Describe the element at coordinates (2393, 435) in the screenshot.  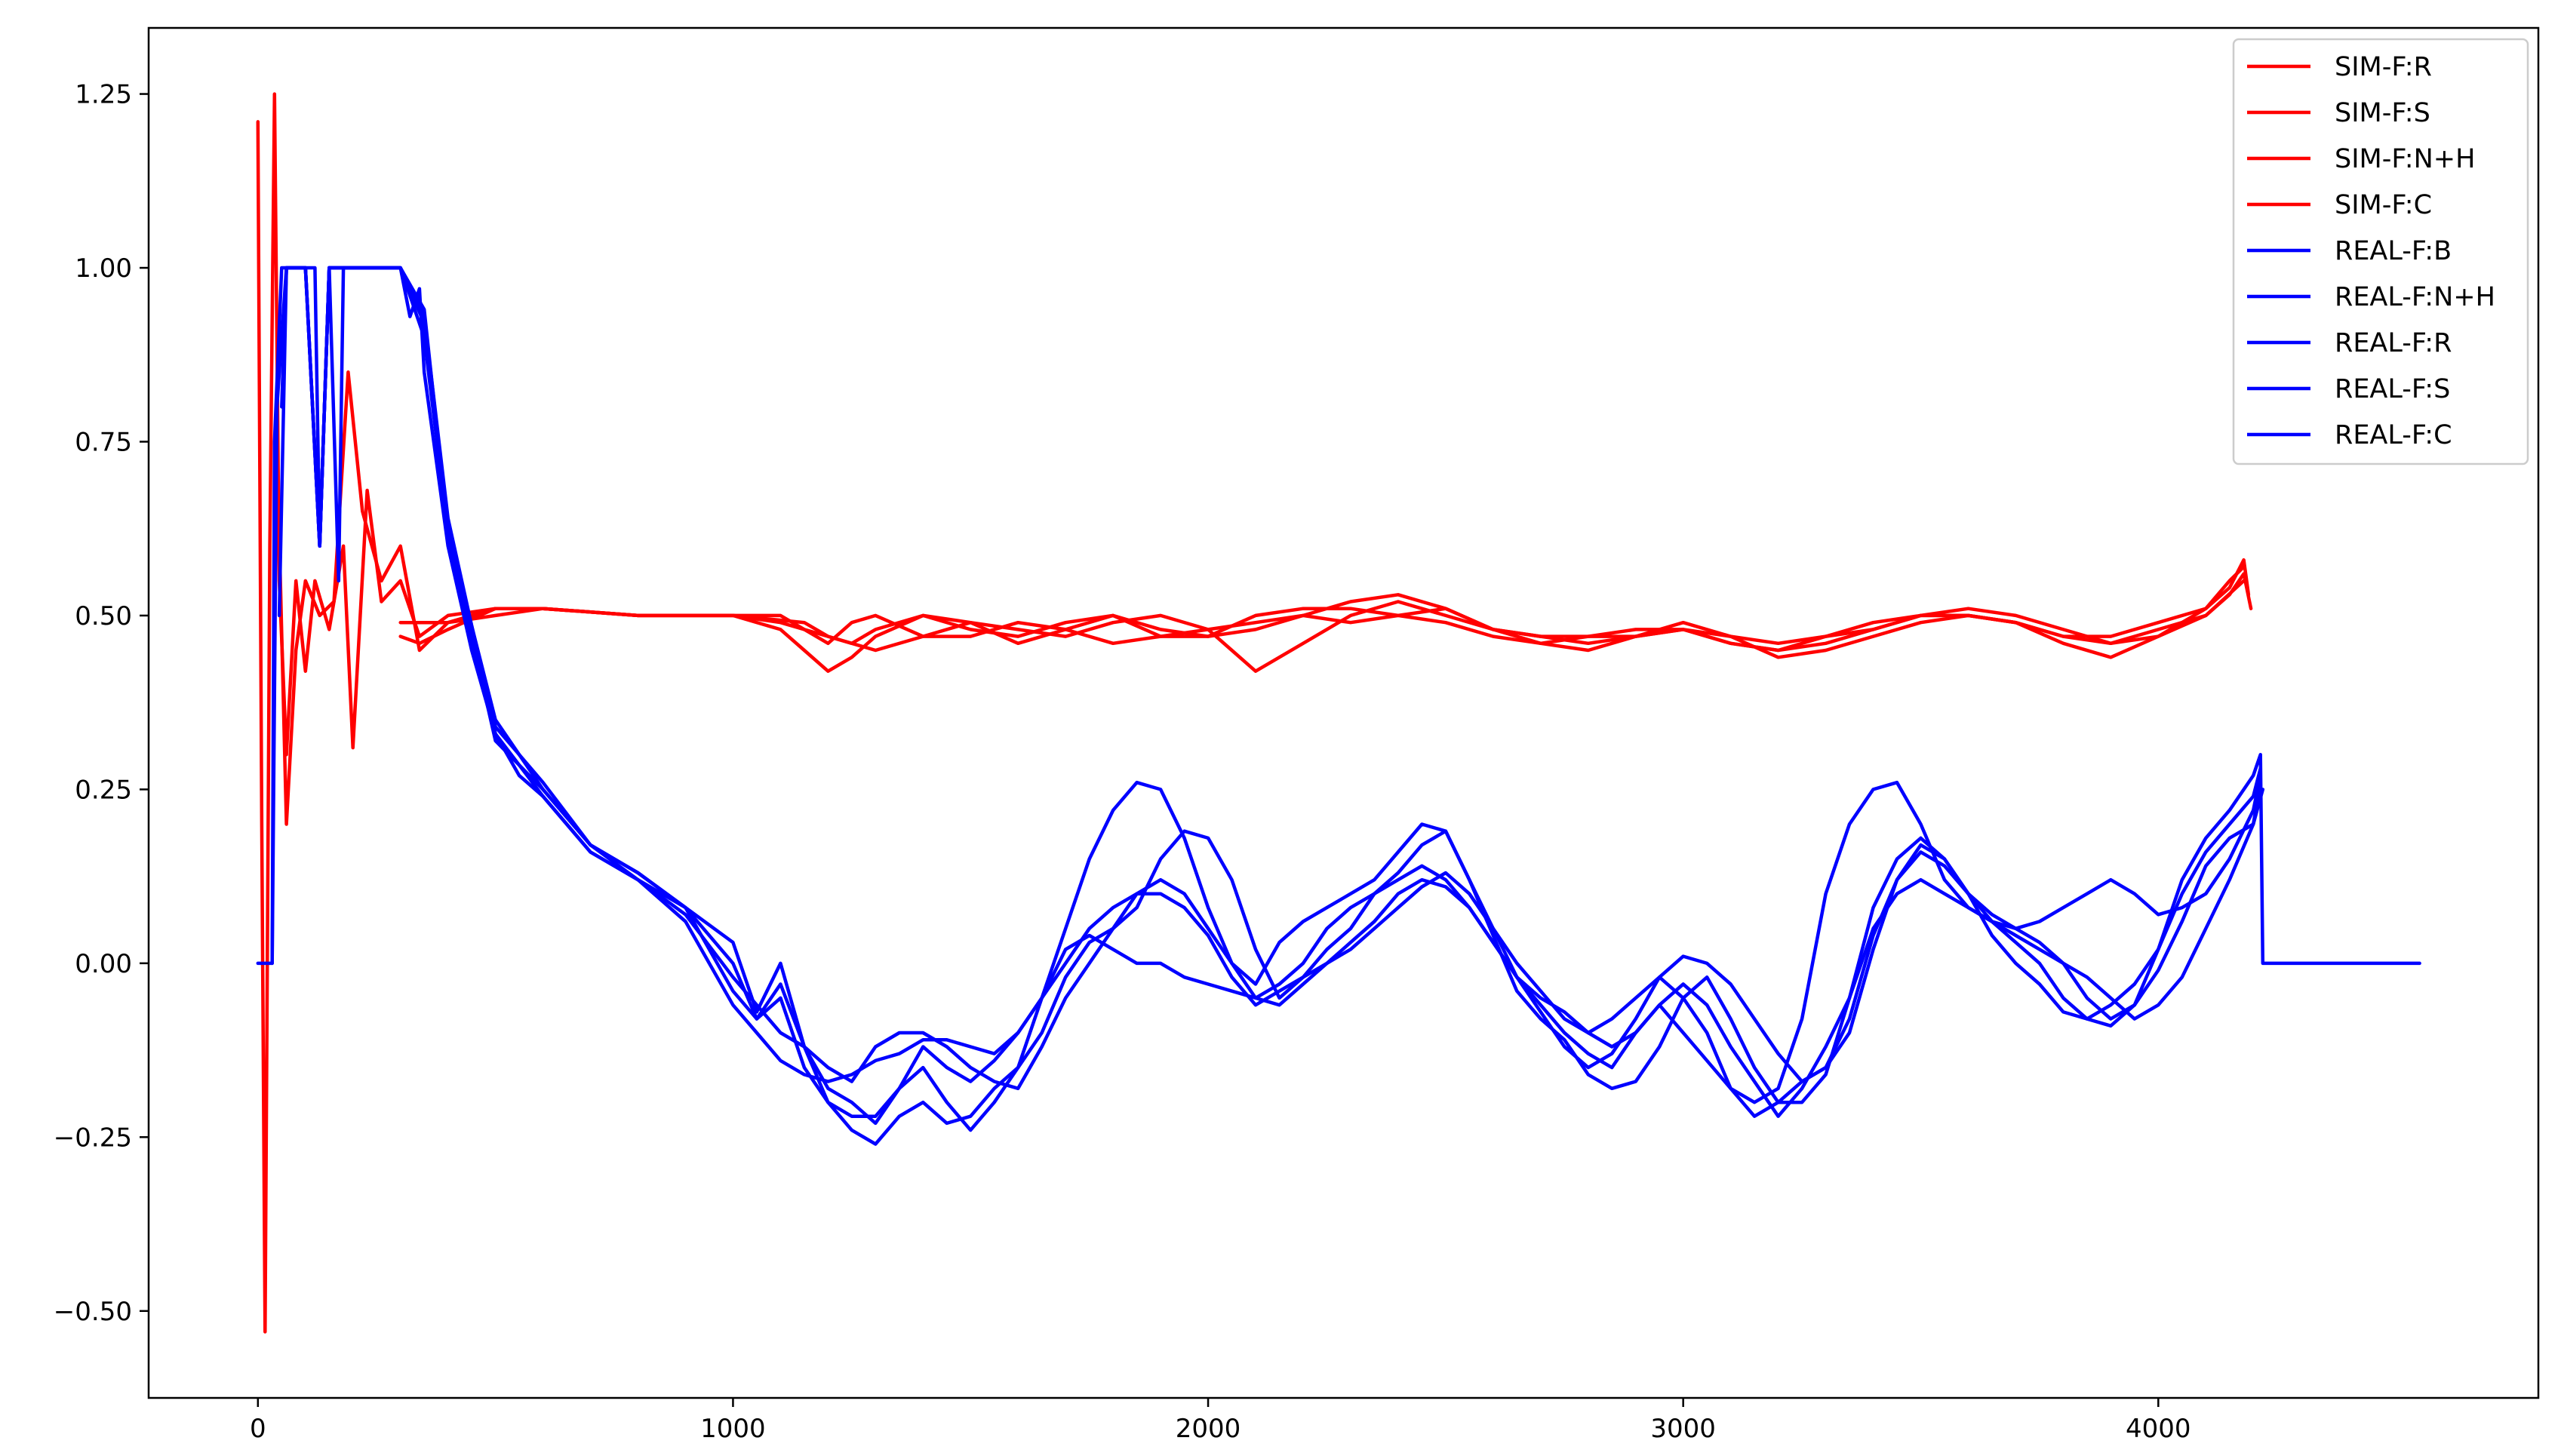
I see `legend-label-8: REAL-F:C` at that location.